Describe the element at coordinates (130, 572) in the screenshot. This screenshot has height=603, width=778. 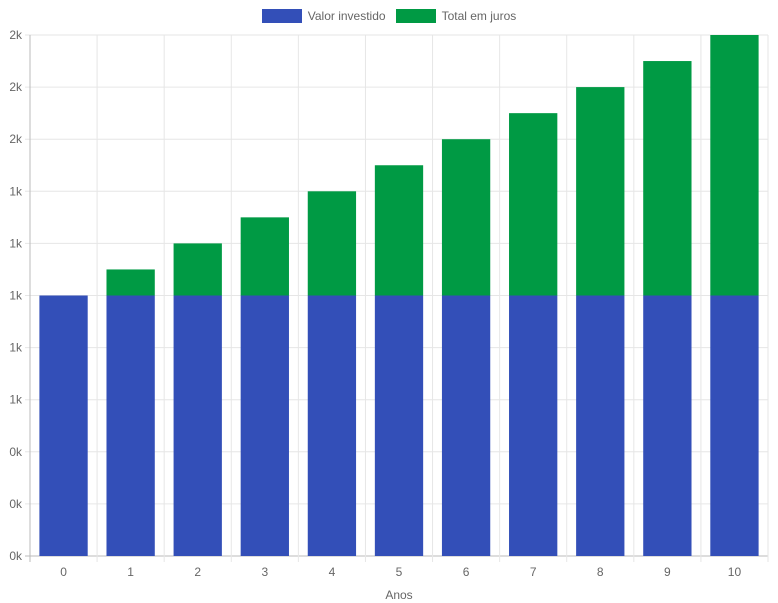
I see `x-tick-label: 1` at that location.